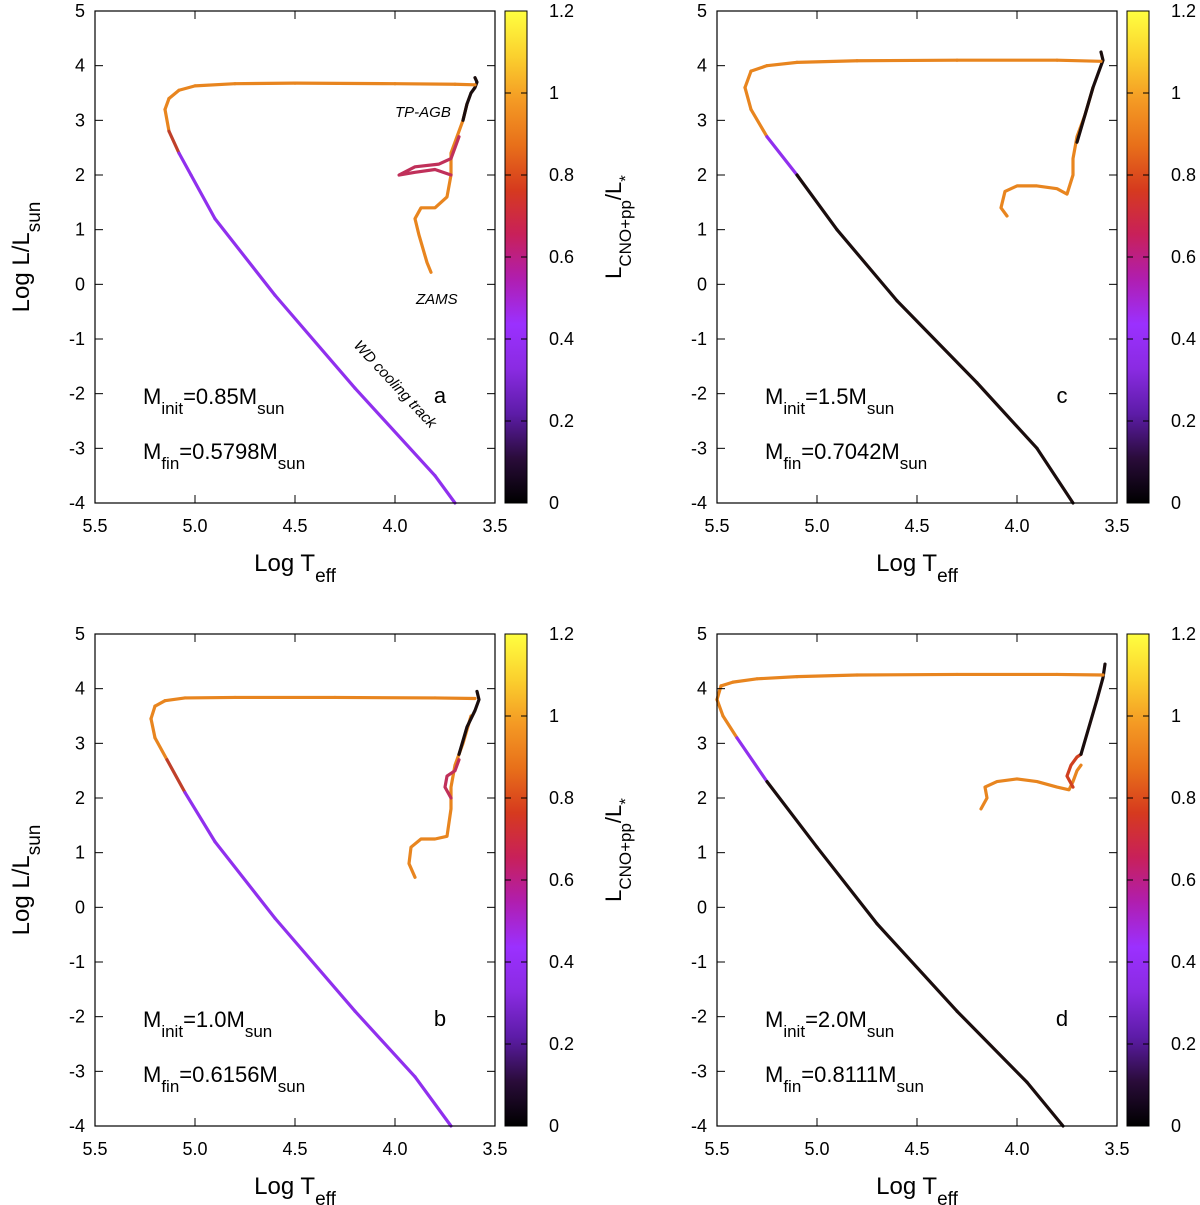  What do you see at coordinates (26, 880) in the screenshot?
I see `y-axis-label: Log L/Lsun` at bounding box center [26, 880].